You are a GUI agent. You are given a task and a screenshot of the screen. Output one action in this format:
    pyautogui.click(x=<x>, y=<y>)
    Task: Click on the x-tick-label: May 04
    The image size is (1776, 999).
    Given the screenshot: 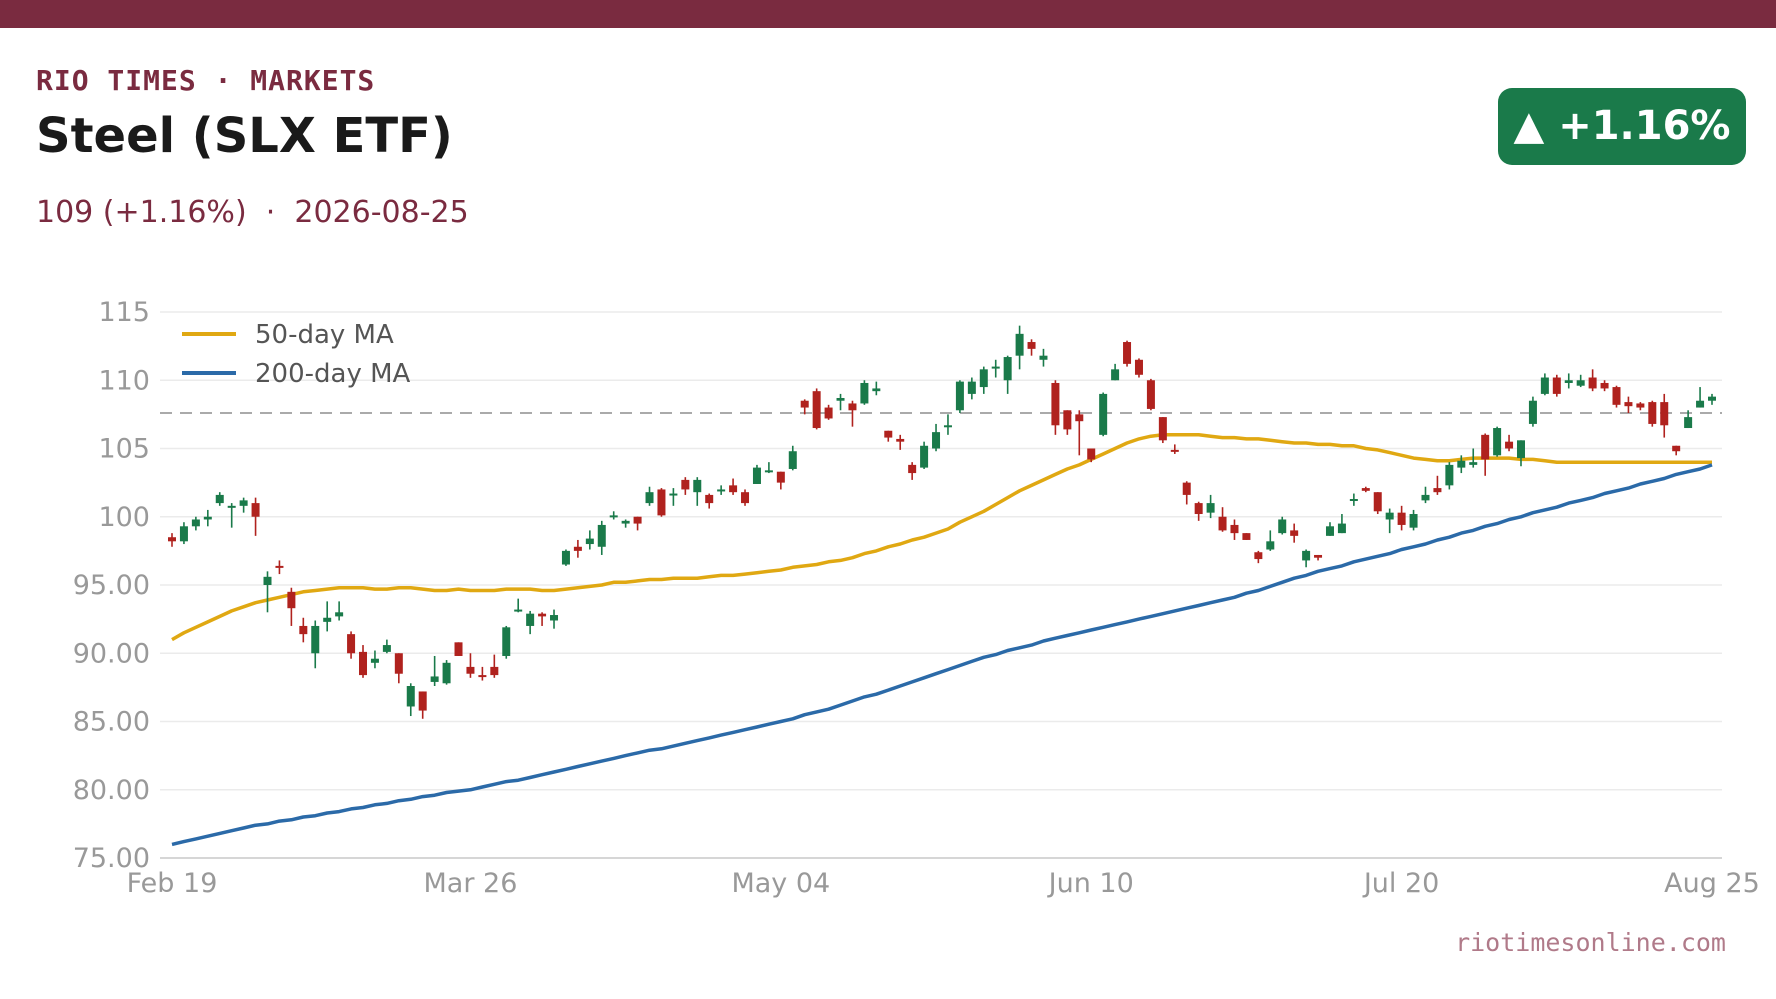 What is the action you would take?
    pyautogui.click(x=780, y=883)
    